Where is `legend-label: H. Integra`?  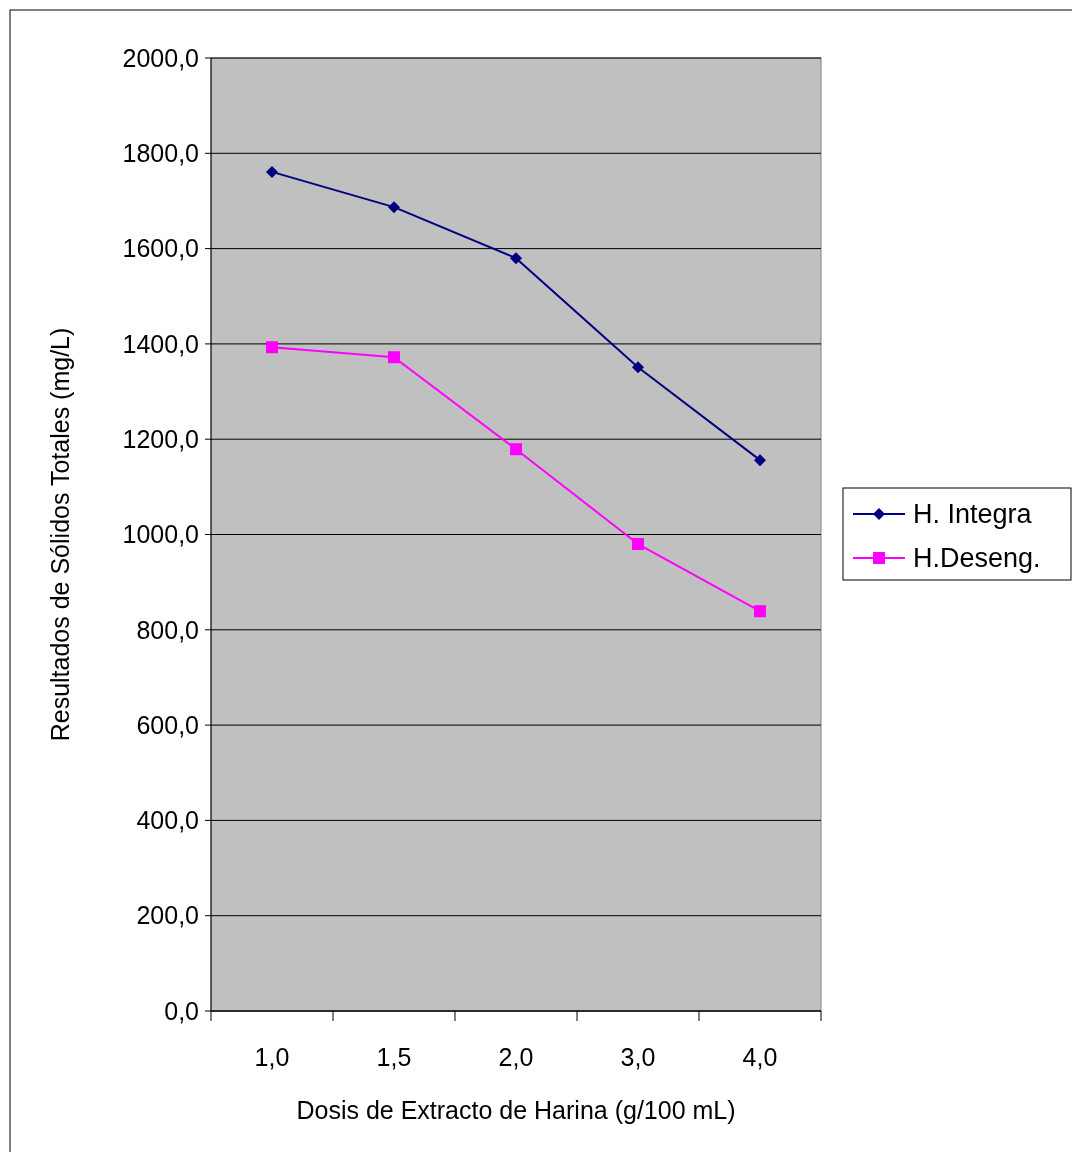
legend-label: H. Integra is located at coordinates (973, 514).